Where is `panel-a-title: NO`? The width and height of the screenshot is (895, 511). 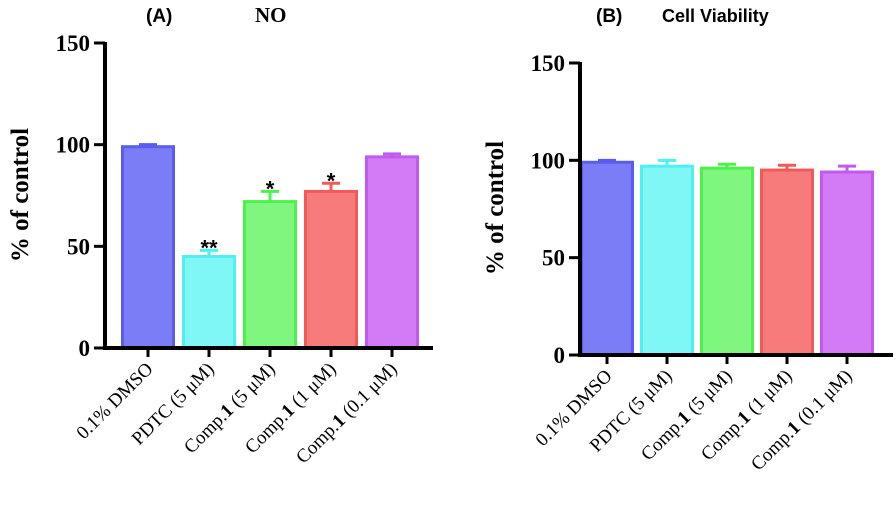
panel-a-title: NO is located at coordinates (271, 15).